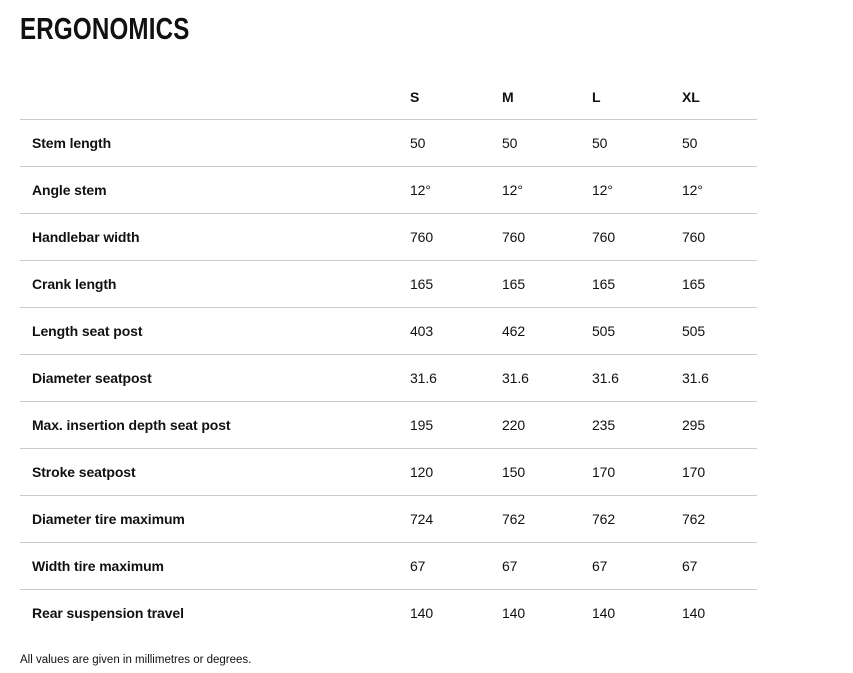  What do you see at coordinates (547, 472) in the screenshot?
I see `cell-value: 150` at bounding box center [547, 472].